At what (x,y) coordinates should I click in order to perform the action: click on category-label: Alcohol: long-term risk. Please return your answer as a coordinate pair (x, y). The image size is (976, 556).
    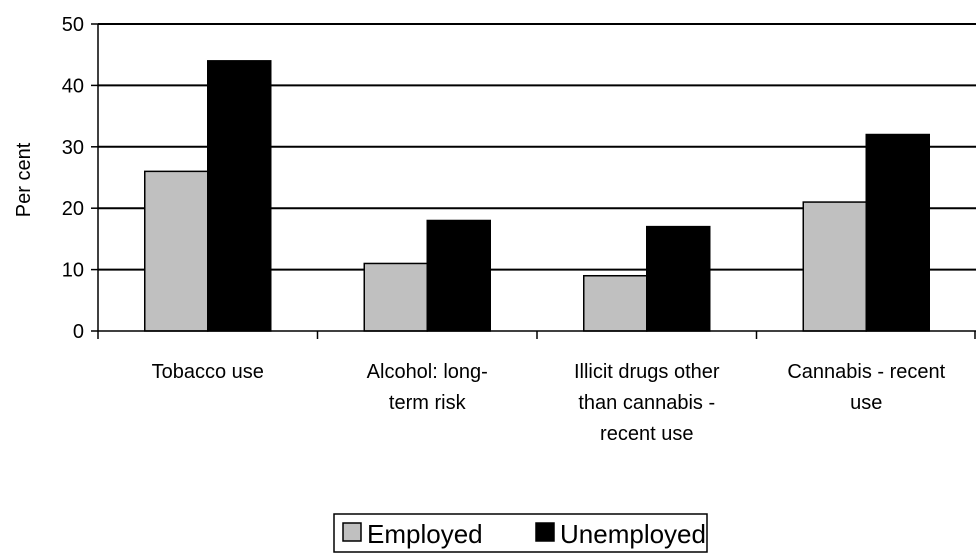
    Looking at the image, I should click on (427, 387).